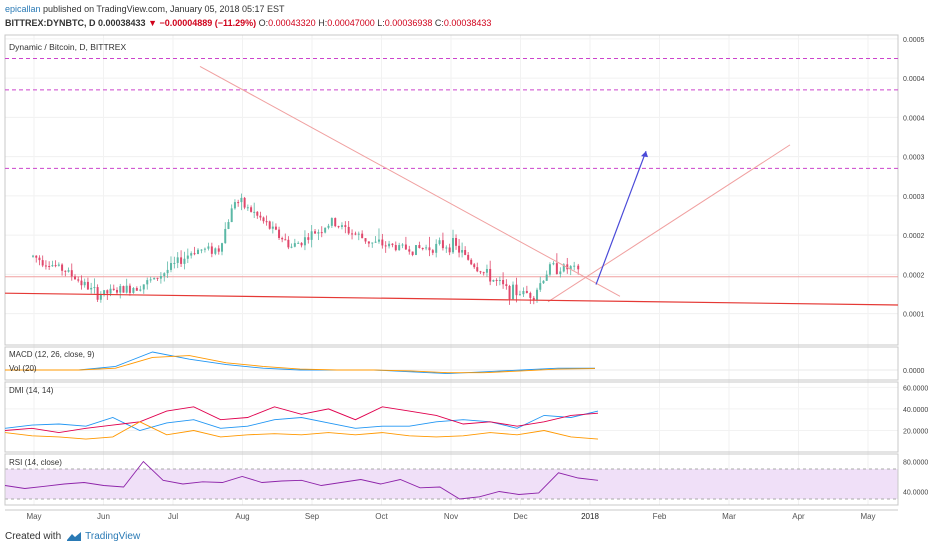  I want to click on author-link: epicallan, so click(23, 9).